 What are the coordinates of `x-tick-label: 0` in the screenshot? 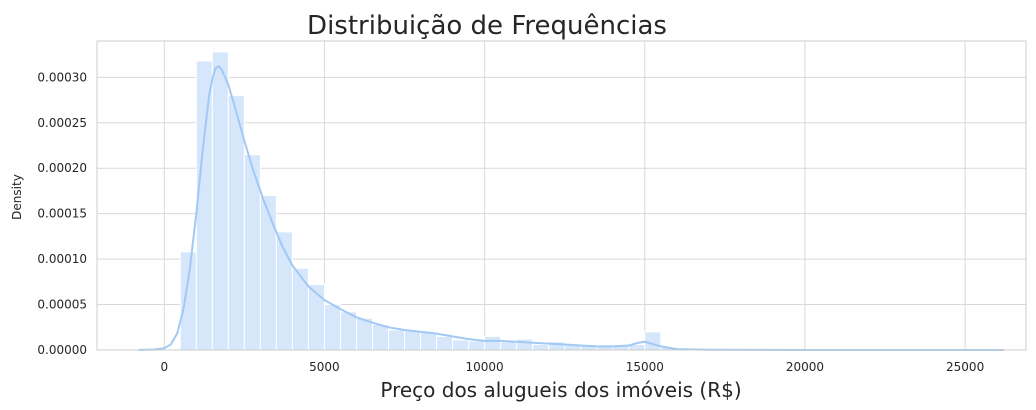 It's located at (164, 367).